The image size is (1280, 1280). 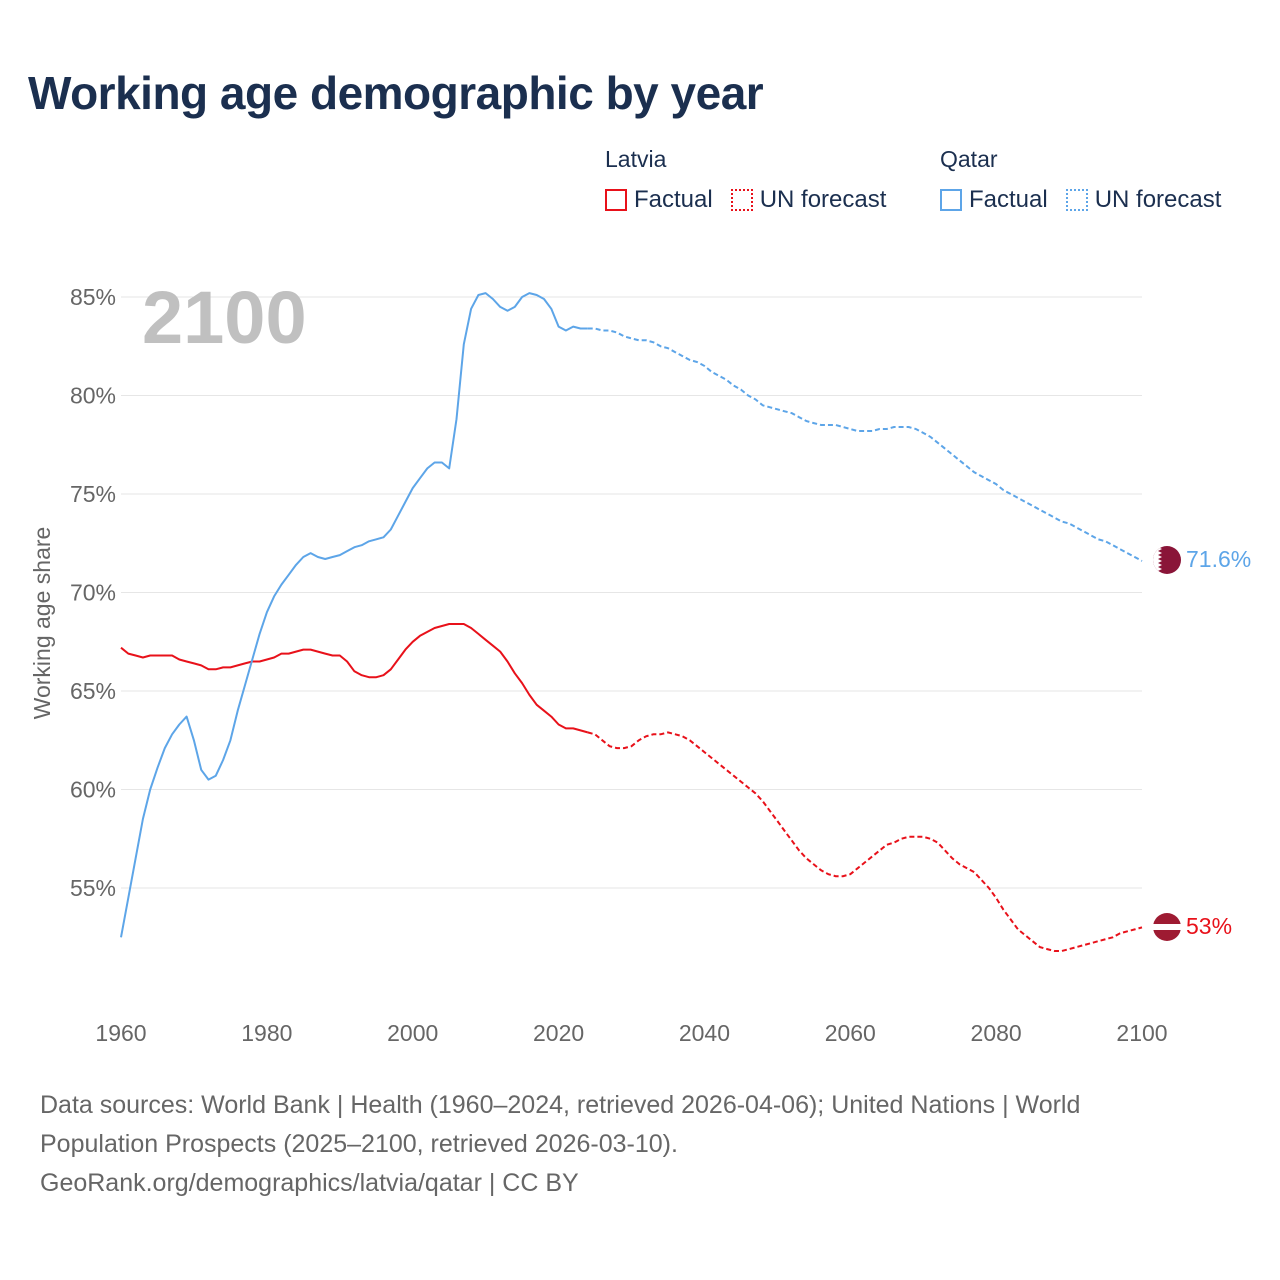 I want to click on x-tick-label: 2000, so click(x=412, y=1033).